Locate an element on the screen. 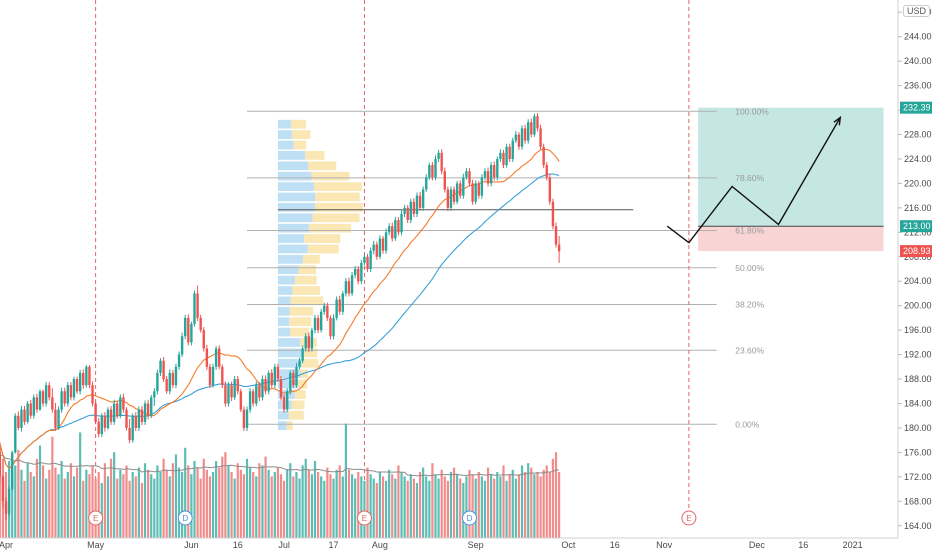  earnings-marker is located at coordinates (689, 518).